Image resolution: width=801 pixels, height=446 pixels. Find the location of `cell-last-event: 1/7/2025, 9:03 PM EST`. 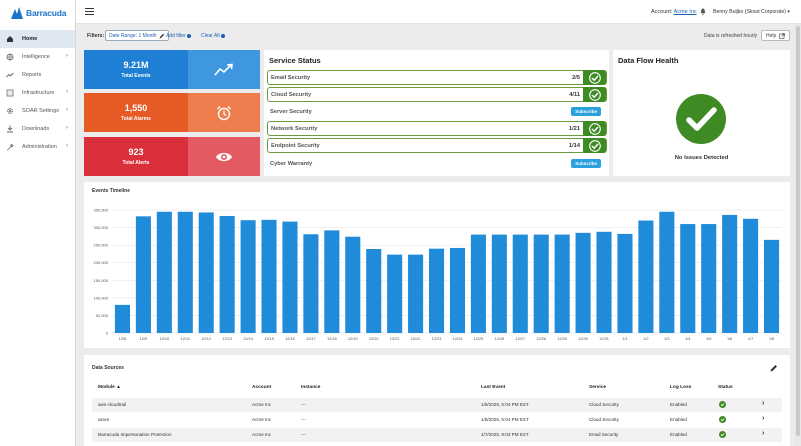

cell-last-event: 1/7/2025, 9:03 PM EST is located at coordinates (505, 434).